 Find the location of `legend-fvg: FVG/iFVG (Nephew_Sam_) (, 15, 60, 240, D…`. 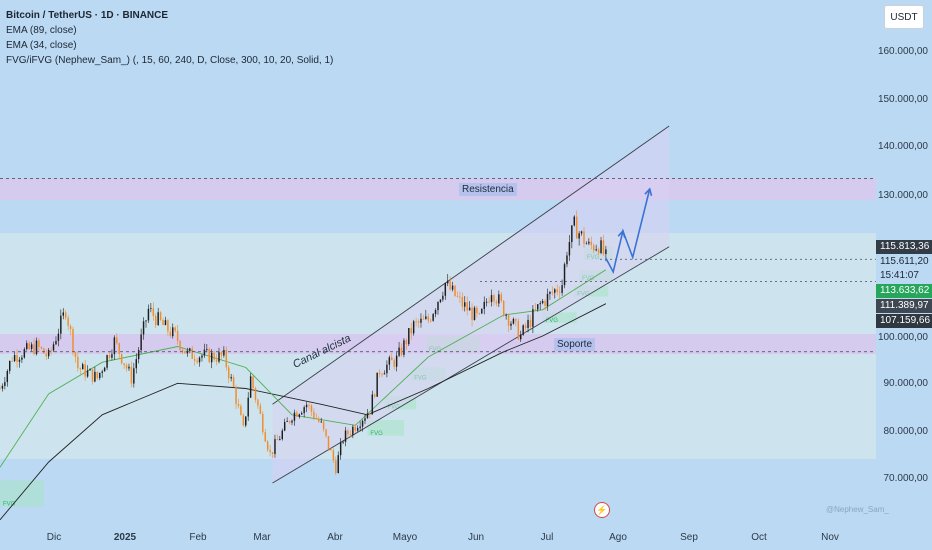

legend-fvg: FVG/iFVG (Nephew_Sam_) (, 15, 60, 240, D… is located at coordinates (170, 60).